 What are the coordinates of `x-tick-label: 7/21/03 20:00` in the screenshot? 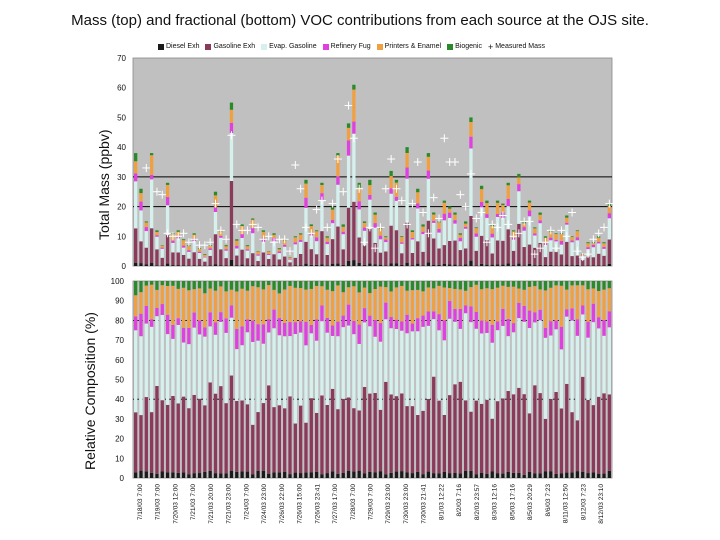 It's located at (211, 504).